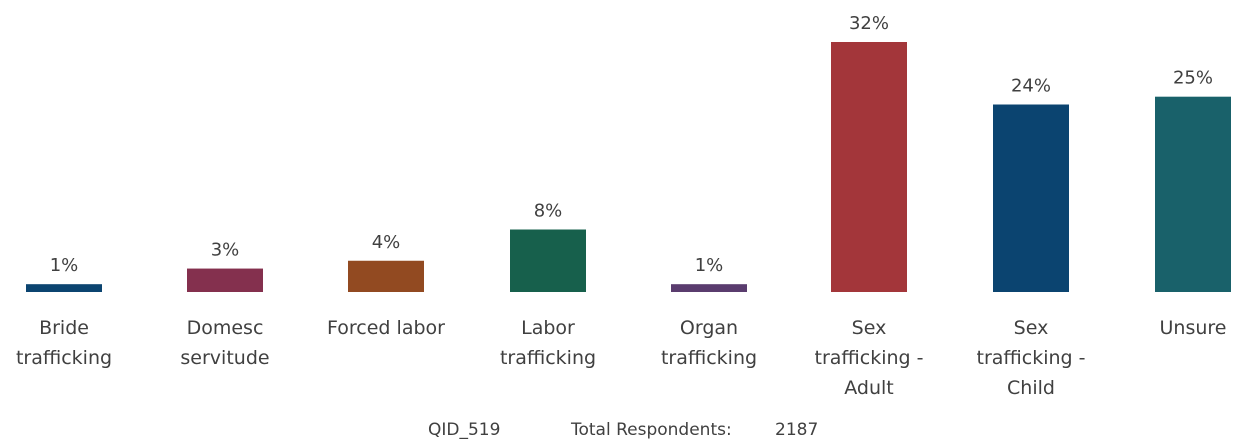  What do you see at coordinates (64, 265) in the screenshot?
I see `data-label-0: 1%` at bounding box center [64, 265].